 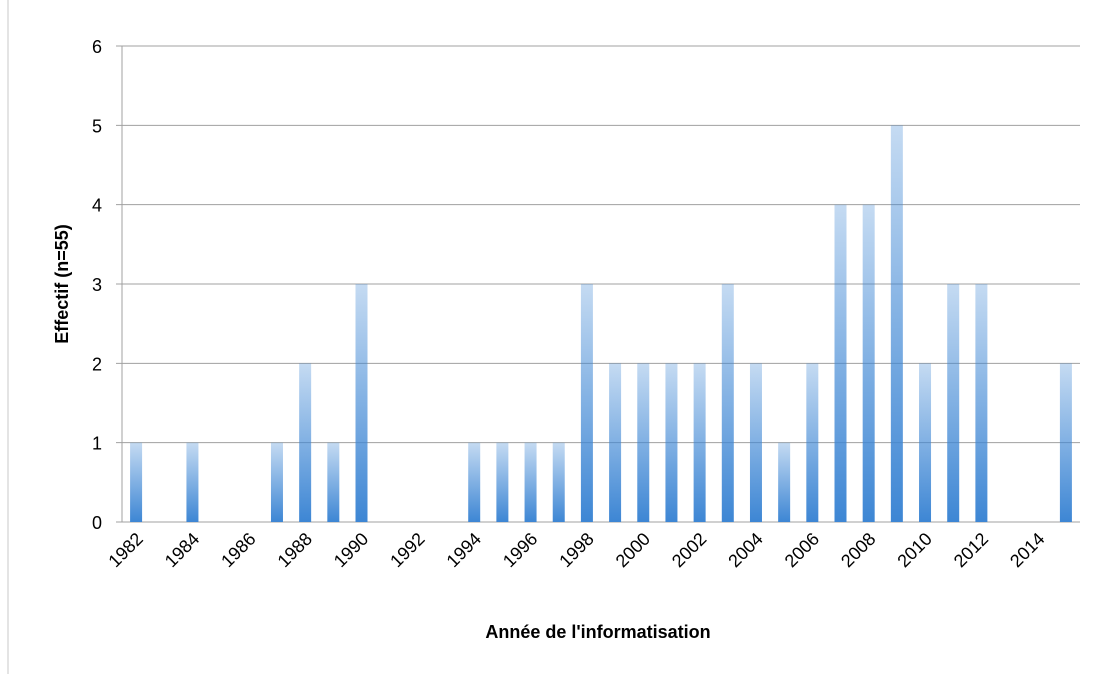 What do you see at coordinates (97, 47) in the screenshot?
I see `y-tick-label: 6` at bounding box center [97, 47].